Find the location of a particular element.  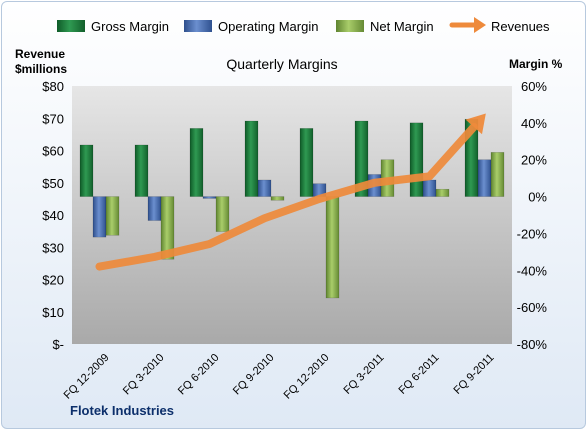

left-tick-label: $70 is located at coordinates (53, 118).